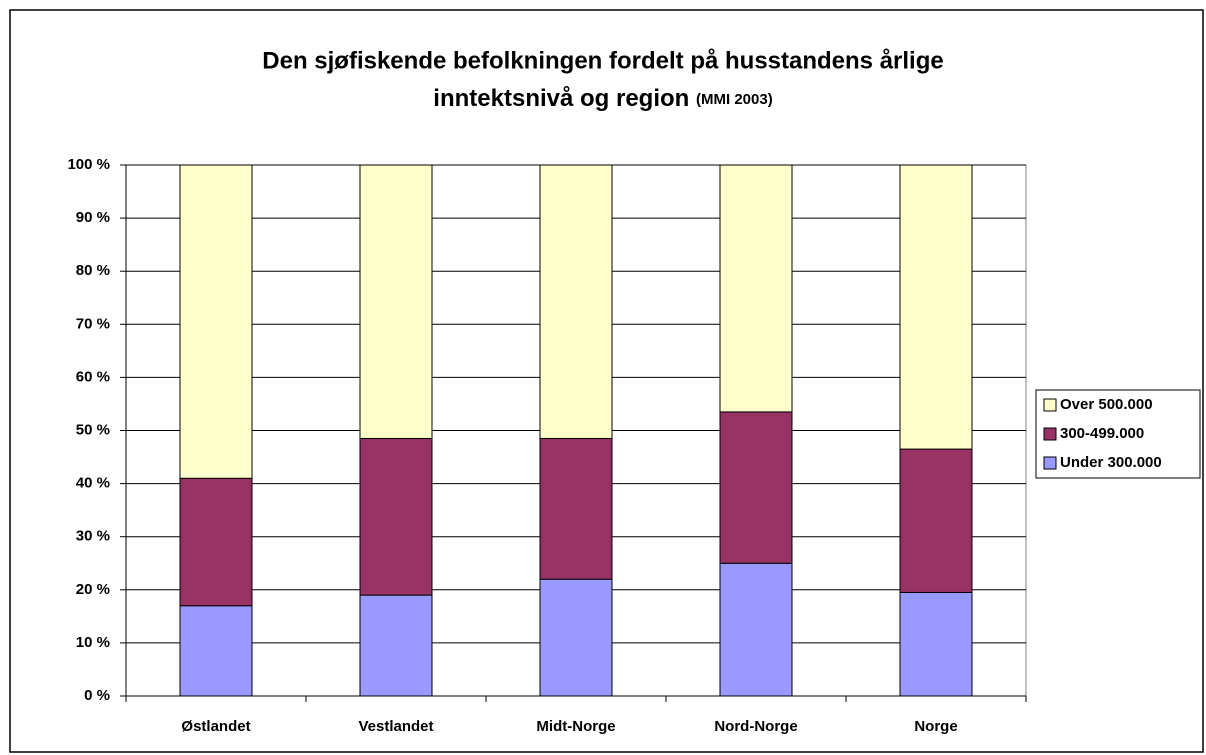  Describe the element at coordinates (93, 589) in the screenshot. I see `y-tick-label: 20 %` at that location.